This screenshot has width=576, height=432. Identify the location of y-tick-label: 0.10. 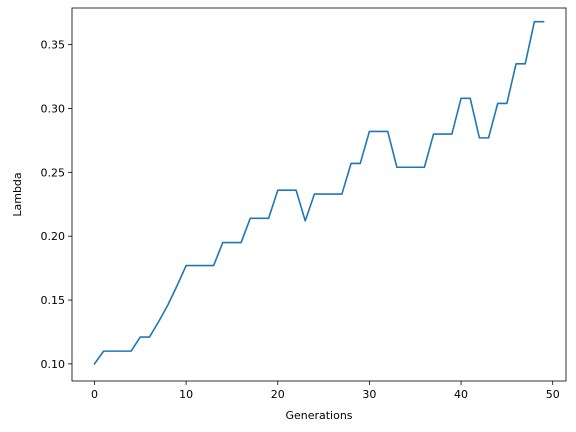
(53, 364).